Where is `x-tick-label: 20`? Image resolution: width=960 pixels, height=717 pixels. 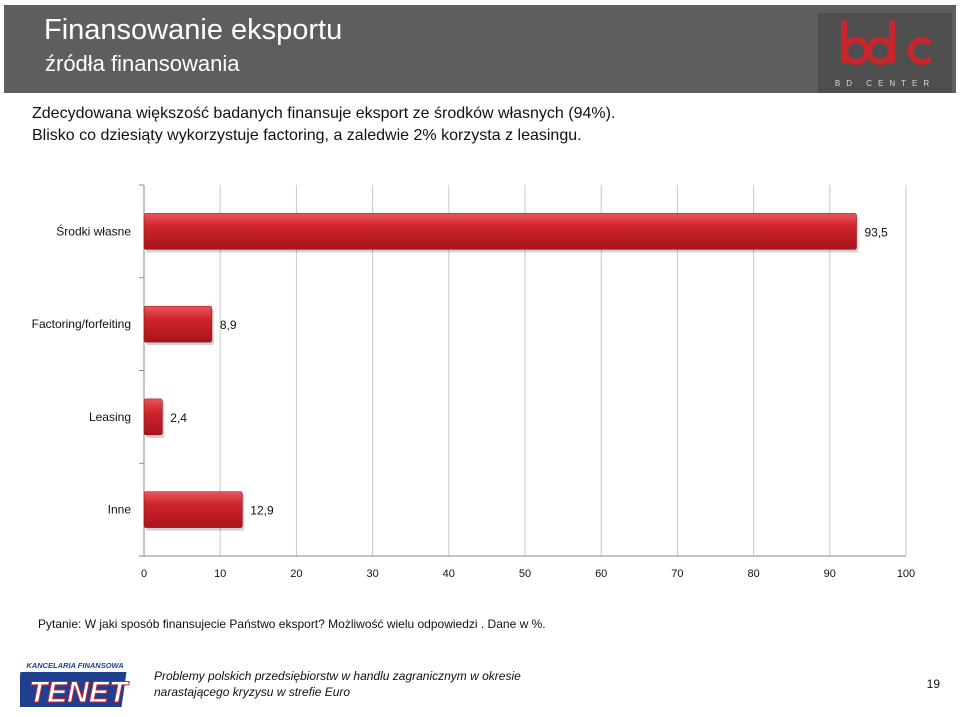 x-tick-label: 20 is located at coordinates (296, 574).